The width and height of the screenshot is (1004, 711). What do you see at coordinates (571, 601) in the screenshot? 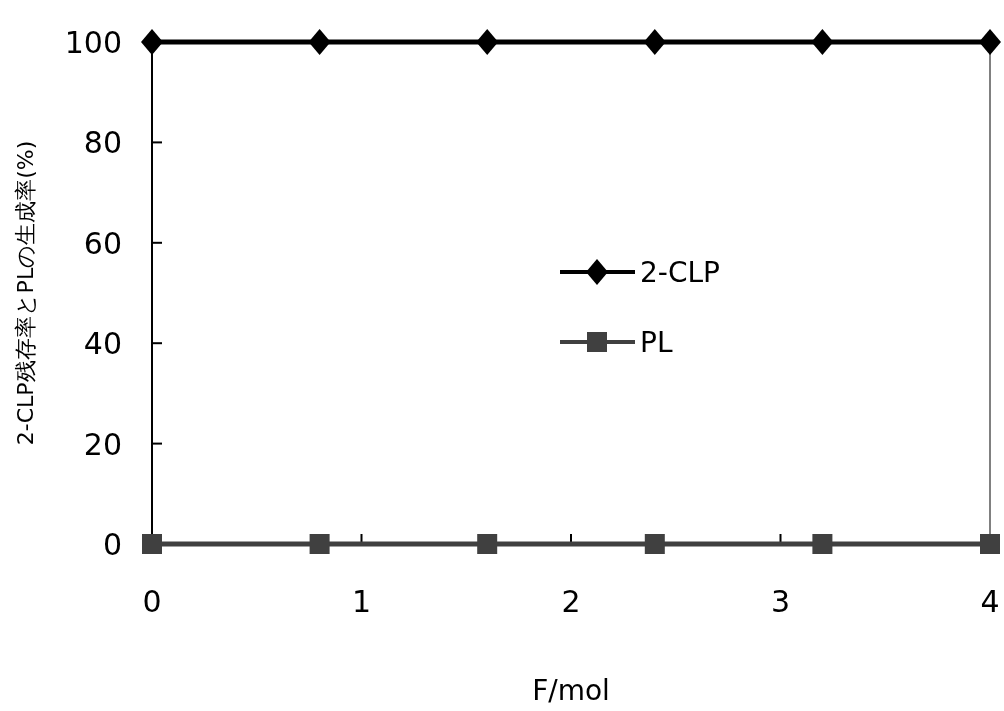
I see `x-tick-label: 2` at bounding box center [571, 601].